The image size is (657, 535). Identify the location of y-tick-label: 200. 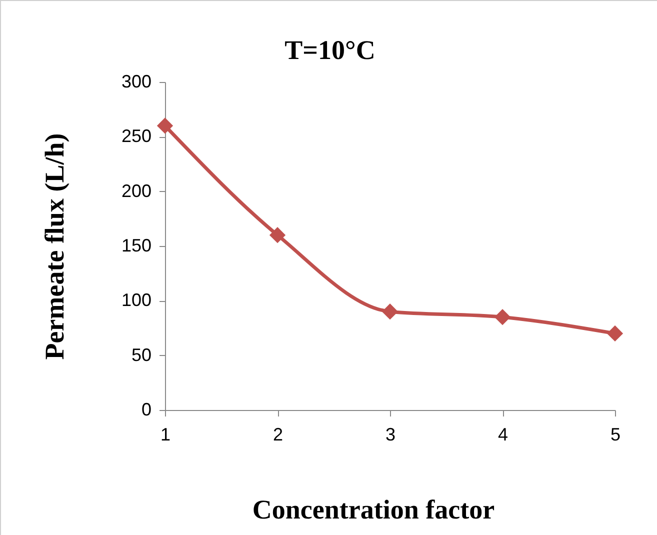
(136, 190).